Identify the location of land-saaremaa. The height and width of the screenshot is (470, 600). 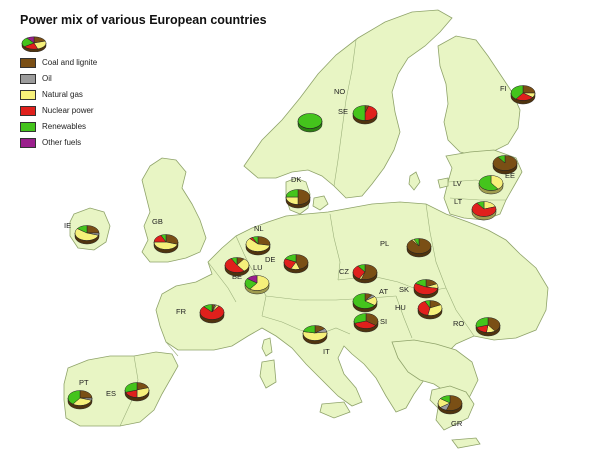
(443, 183).